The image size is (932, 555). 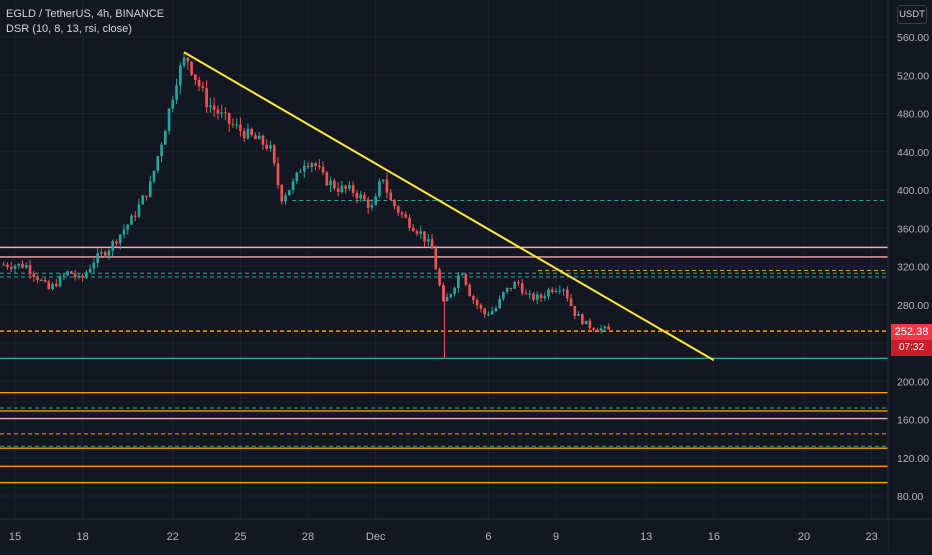 I want to click on price-tick-label: 400.00, so click(x=913, y=191).